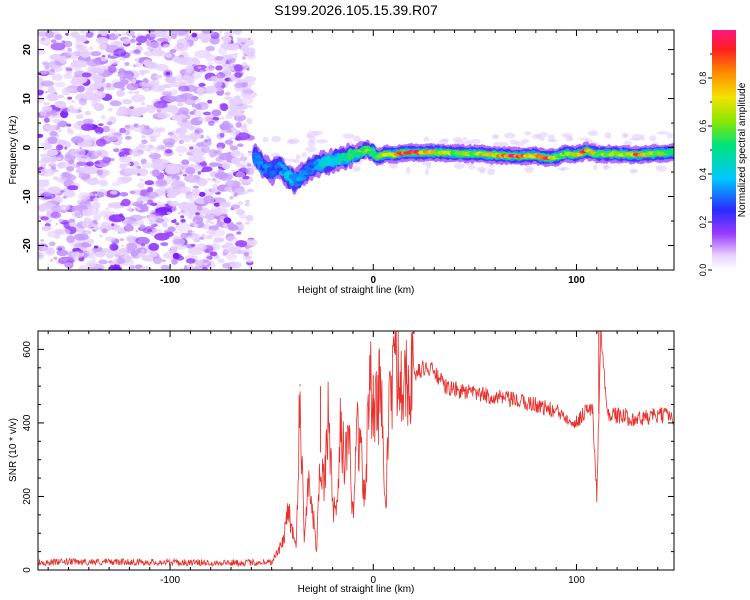 Image resolution: width=750 pixels, height=600 pixels. What do you see at coordinates (703, 126) in the screenshot?
I see `colorbar-tick-label: 0.6` at bounding box center [703, 126].